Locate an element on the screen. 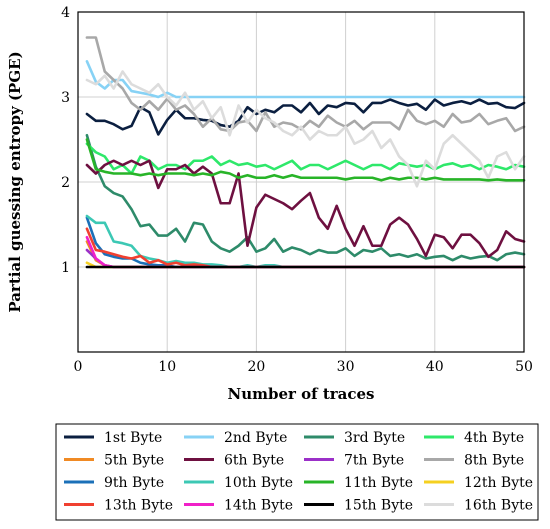 The width and height of the screenshot is (550, 529). x-tick-label: 40 is located at coordinates (435, 367).